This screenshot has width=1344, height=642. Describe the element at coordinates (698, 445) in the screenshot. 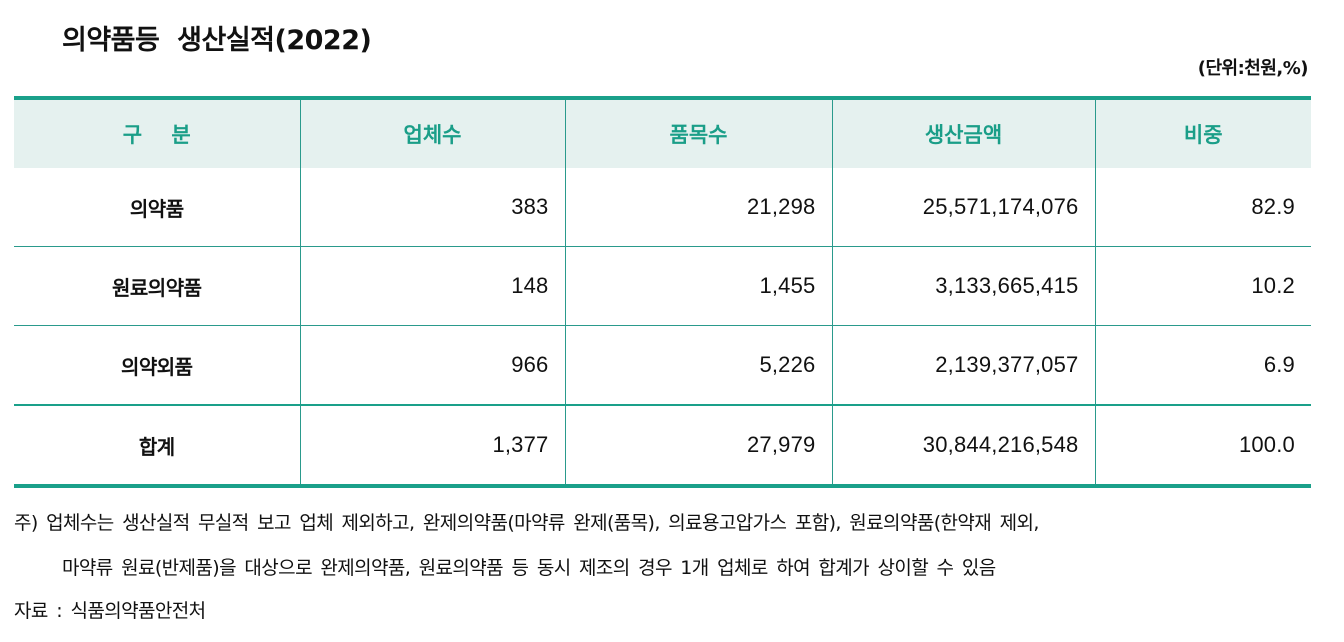

I see `total-items: 27,979` at that location.